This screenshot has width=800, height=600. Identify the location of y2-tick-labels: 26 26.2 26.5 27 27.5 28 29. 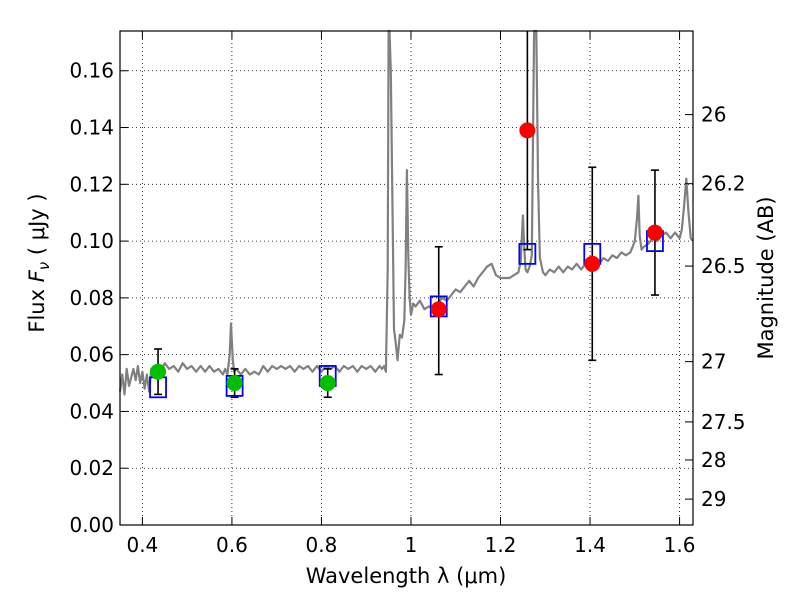
(723, 307).